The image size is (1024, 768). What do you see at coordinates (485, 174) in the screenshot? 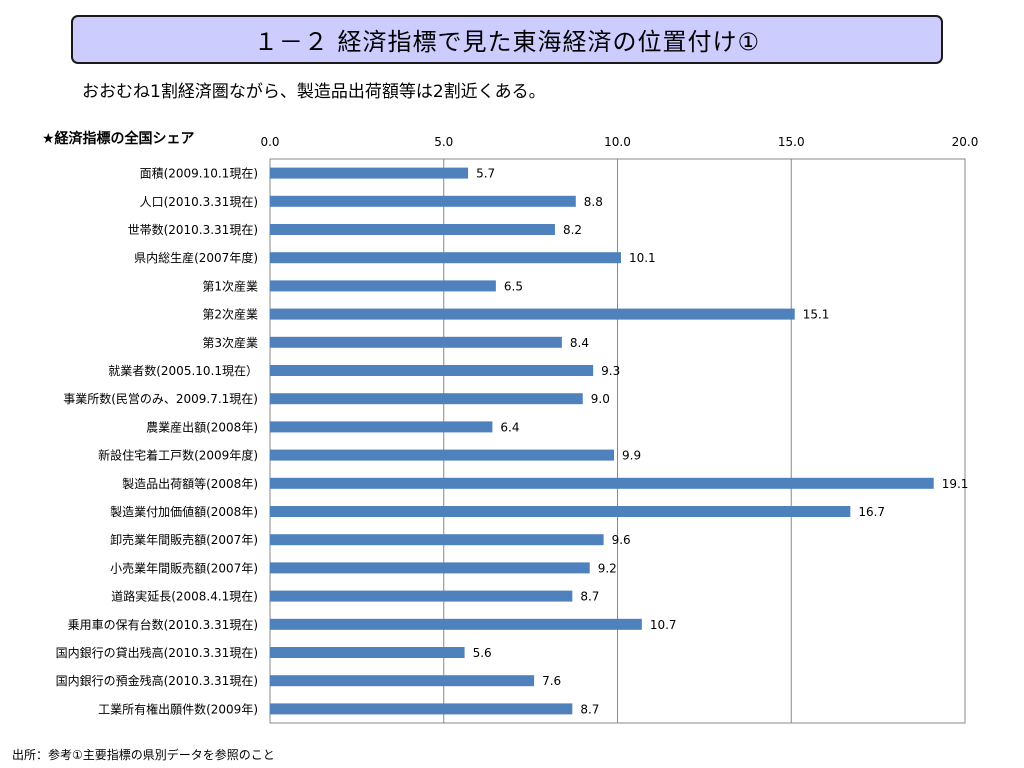
I see `value-label: 5.7` at bounding box center [485, 174].